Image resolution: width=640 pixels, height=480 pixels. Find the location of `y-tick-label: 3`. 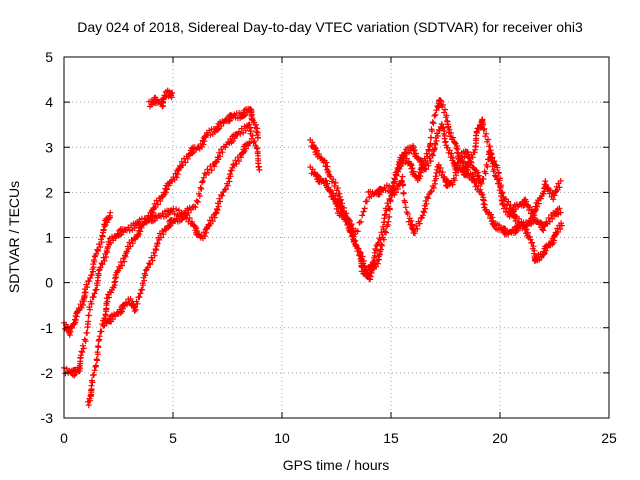

y-tick-label: 3 is located at coordinates (49, 147).